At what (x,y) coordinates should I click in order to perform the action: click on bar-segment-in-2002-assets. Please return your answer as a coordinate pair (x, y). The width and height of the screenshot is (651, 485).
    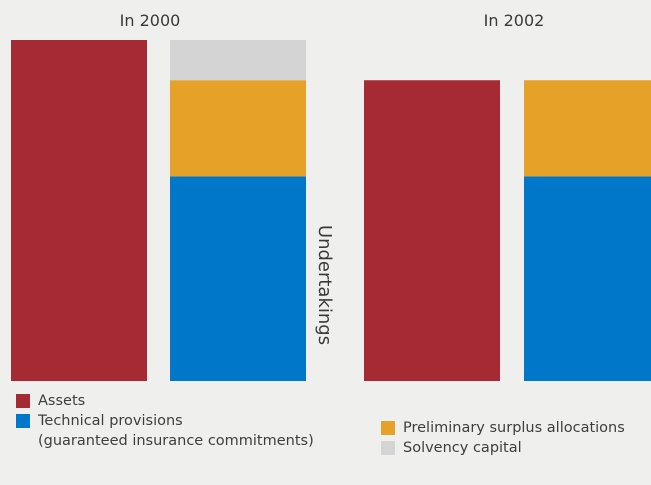
    Looking at the image, I should click on (432, 230).